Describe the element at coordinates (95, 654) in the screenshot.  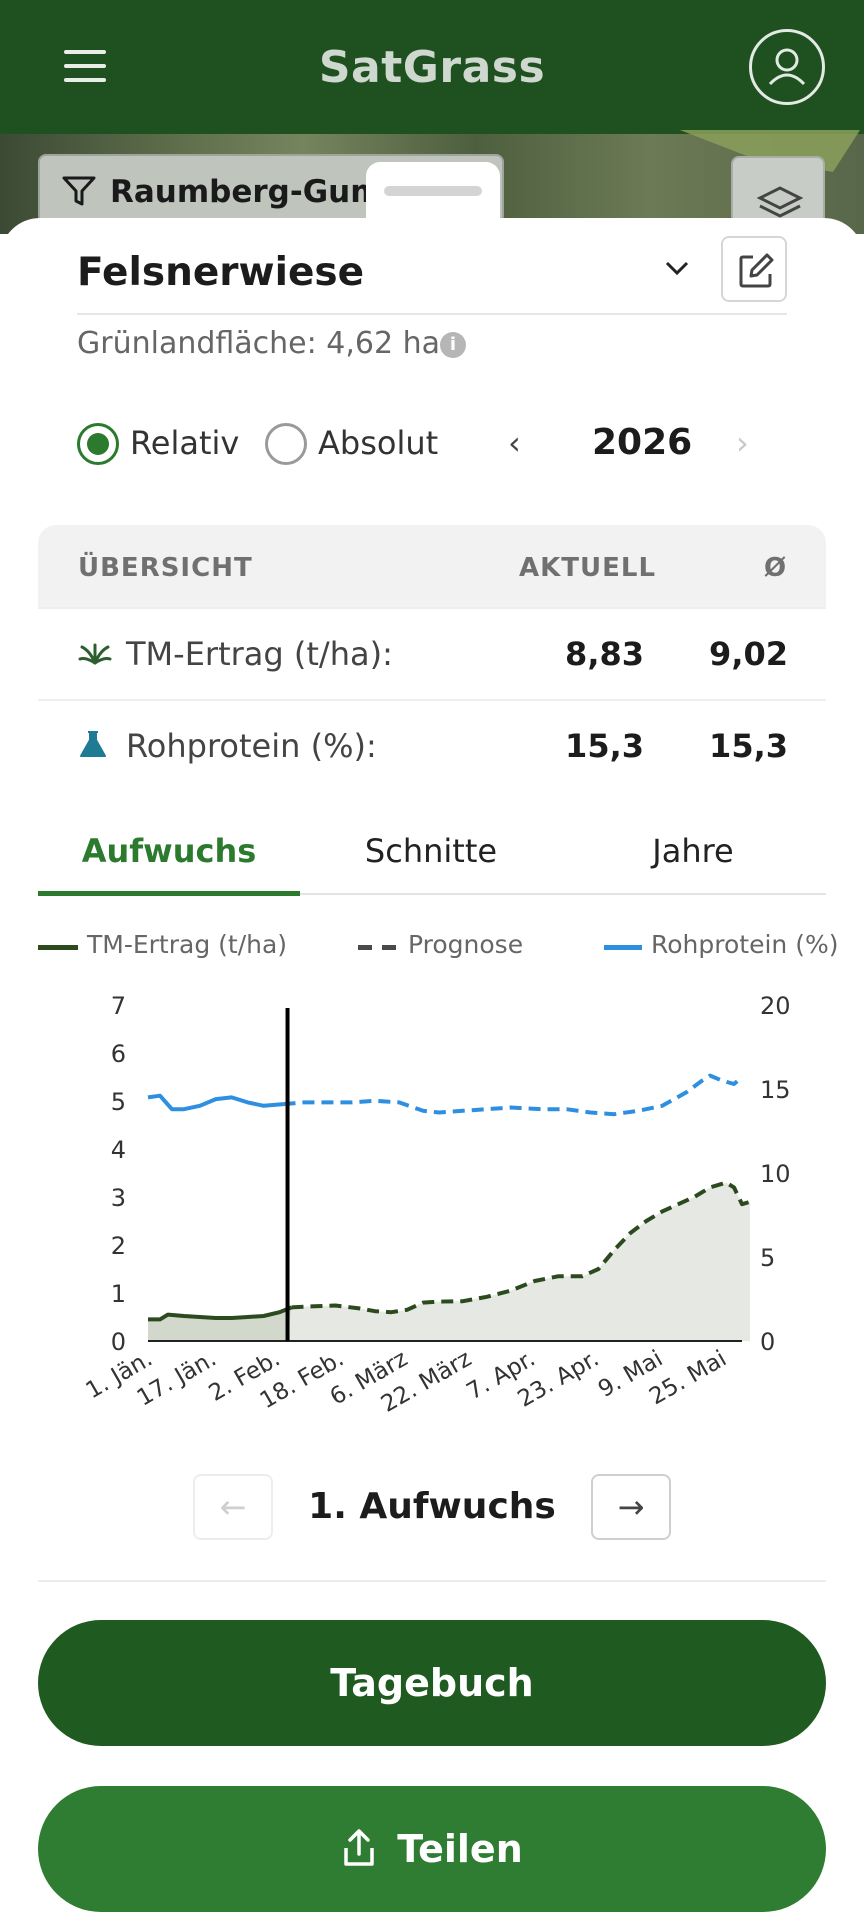
I see `grass-icon` at that location.